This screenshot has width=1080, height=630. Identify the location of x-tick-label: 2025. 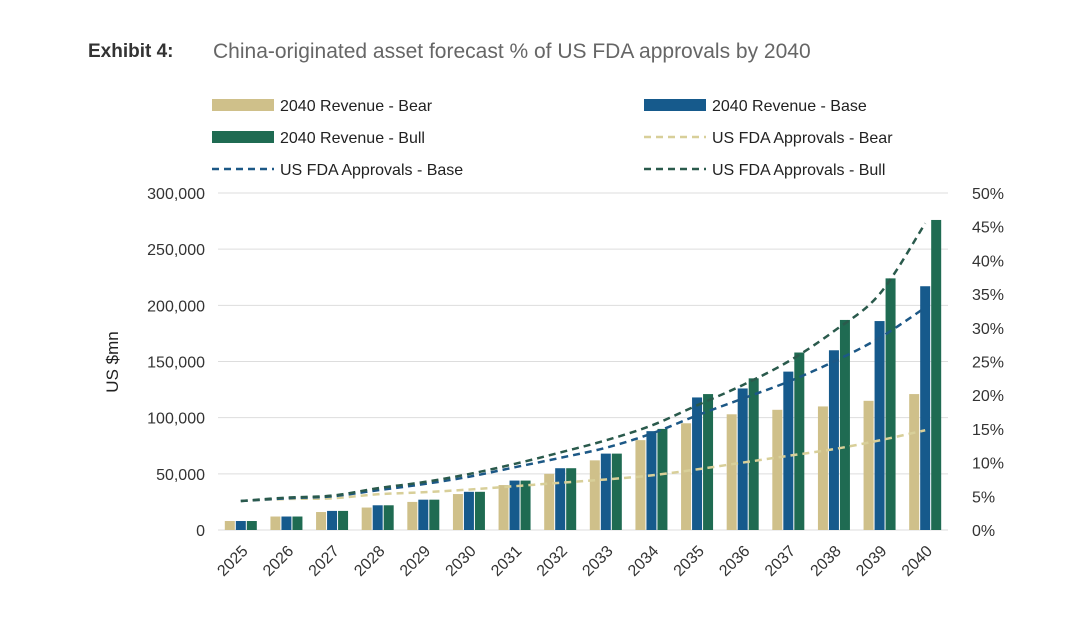
(232, 561).